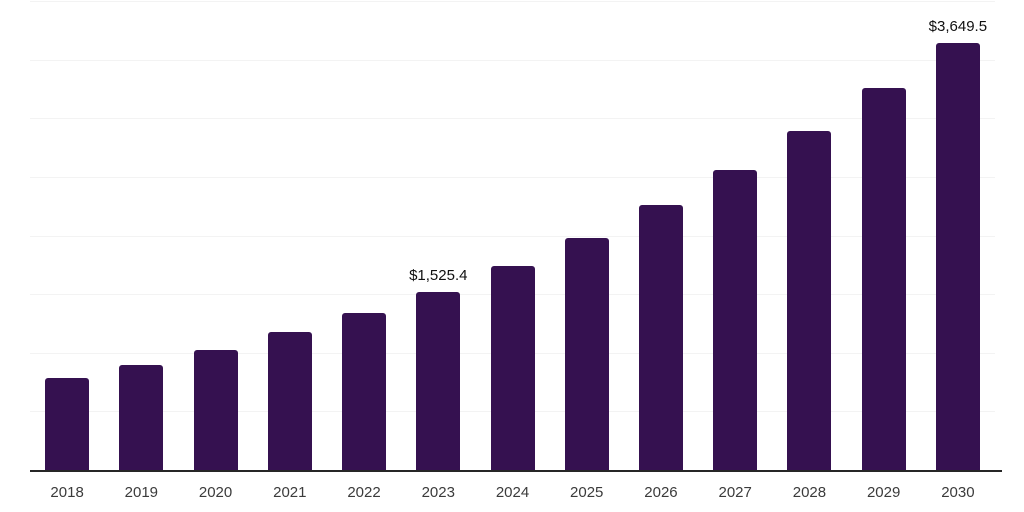 The image size is (1024, 512). Describe the element at coordinates (957, 257) in the screenshot. I see `bar-2030` at that location.